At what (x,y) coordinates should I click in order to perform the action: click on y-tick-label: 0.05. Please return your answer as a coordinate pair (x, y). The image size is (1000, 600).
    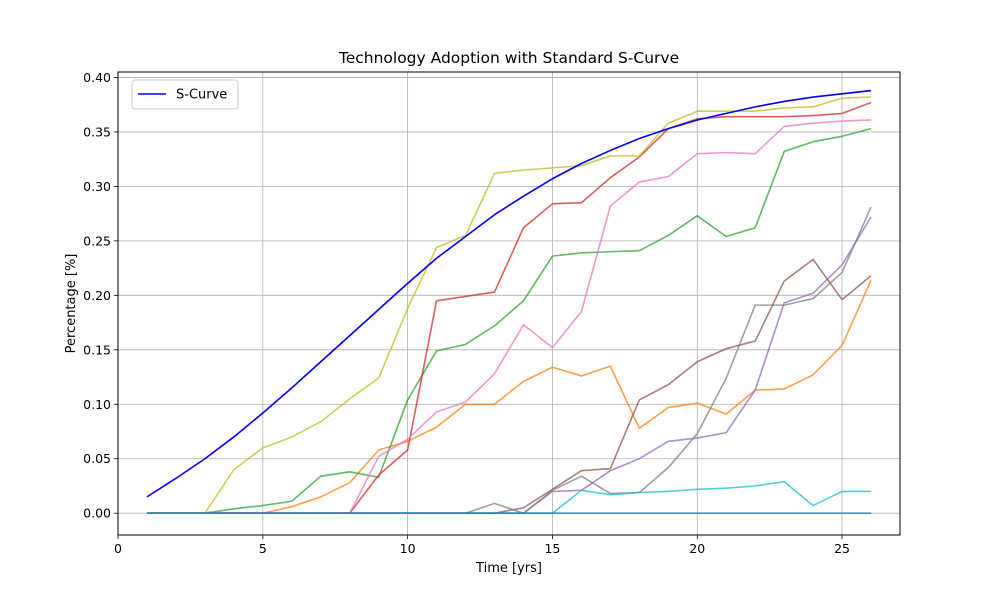
    Looking at the image, I should click on (97, 458).